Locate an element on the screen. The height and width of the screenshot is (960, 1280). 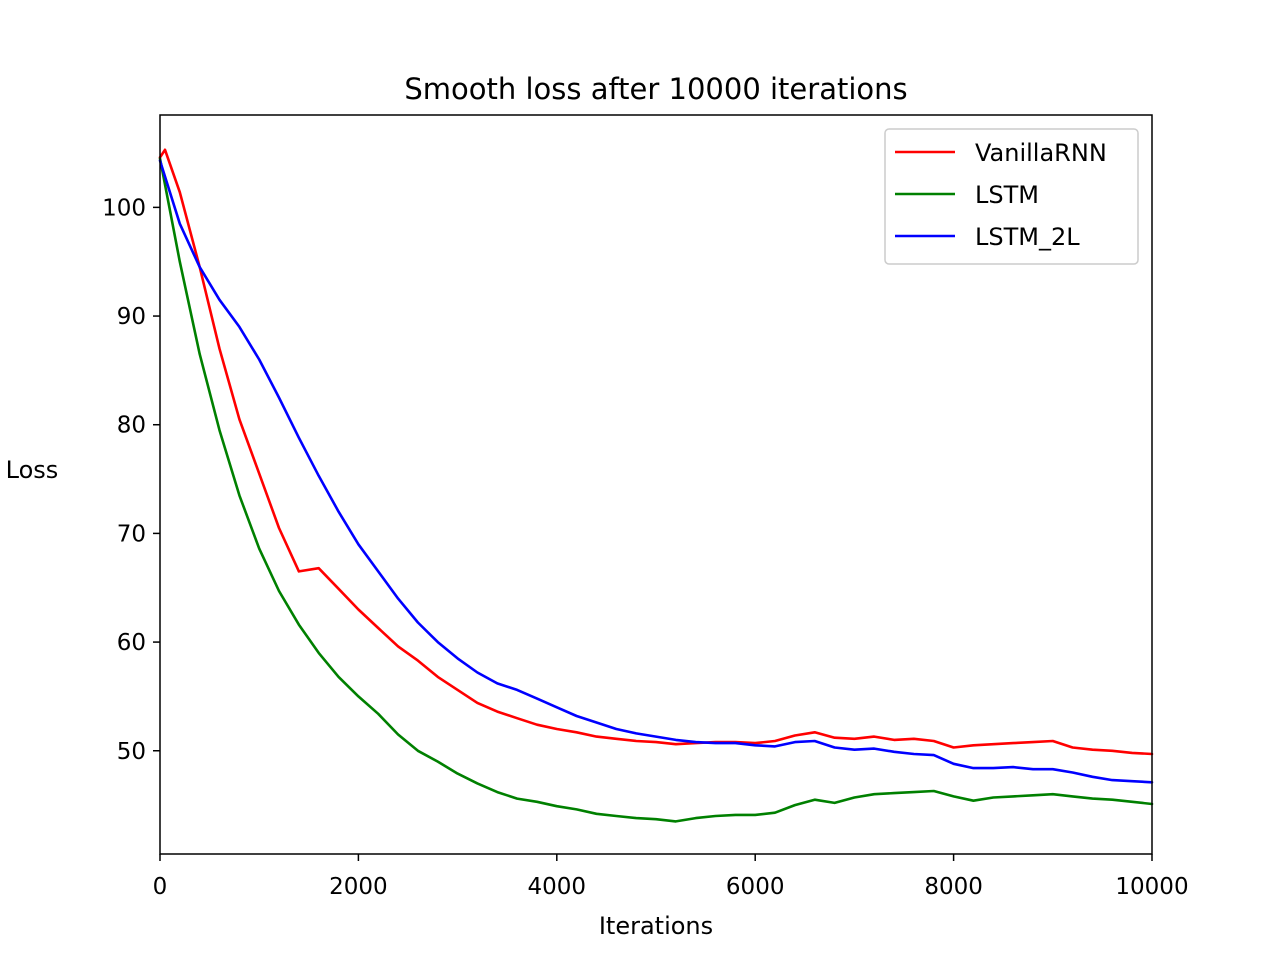
x-tick-label: 6000 is located at coordinates (755, 887).